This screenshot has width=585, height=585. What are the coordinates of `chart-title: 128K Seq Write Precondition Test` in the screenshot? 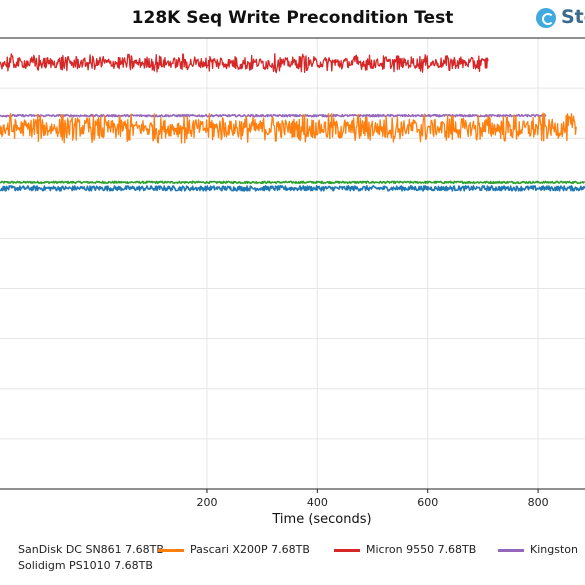 It's located at (292, 18).